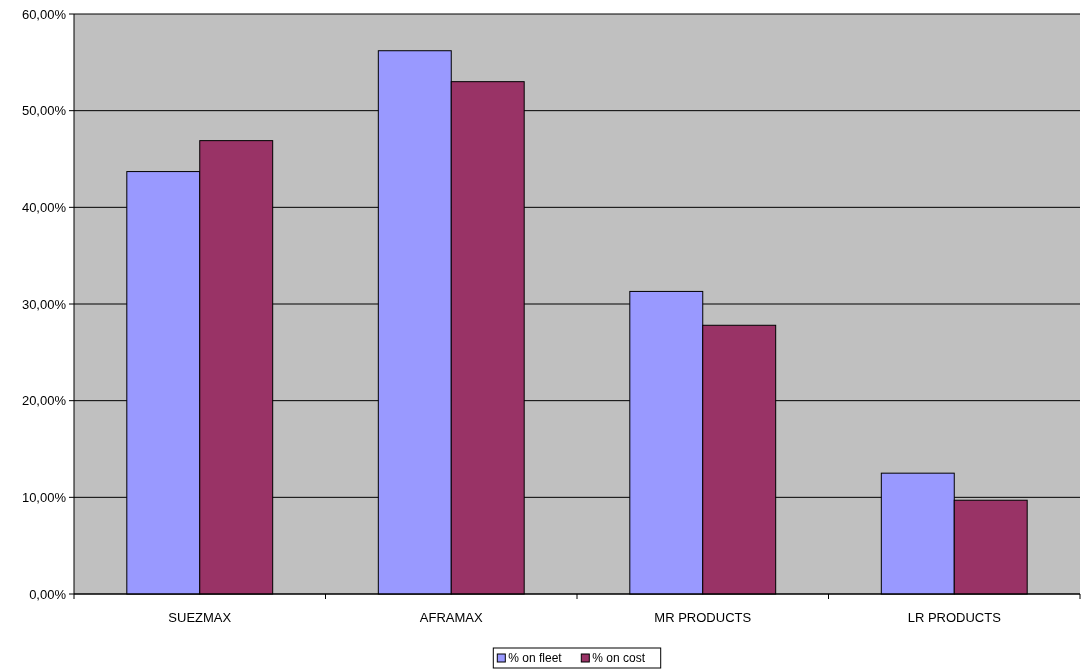  What do you see at coordinates (200, 617) in the screenshot?
I see `x-tick-label: SUEZMAX` at bounding box center [200, 617].